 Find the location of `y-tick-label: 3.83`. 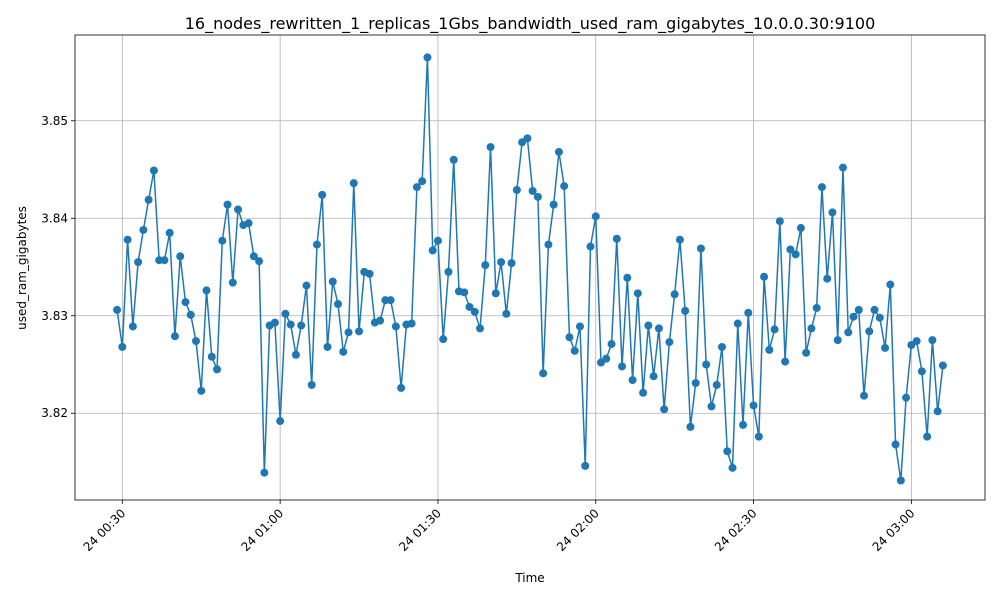

y-tick-label: 3.83 is located at coordinates (54, 316).